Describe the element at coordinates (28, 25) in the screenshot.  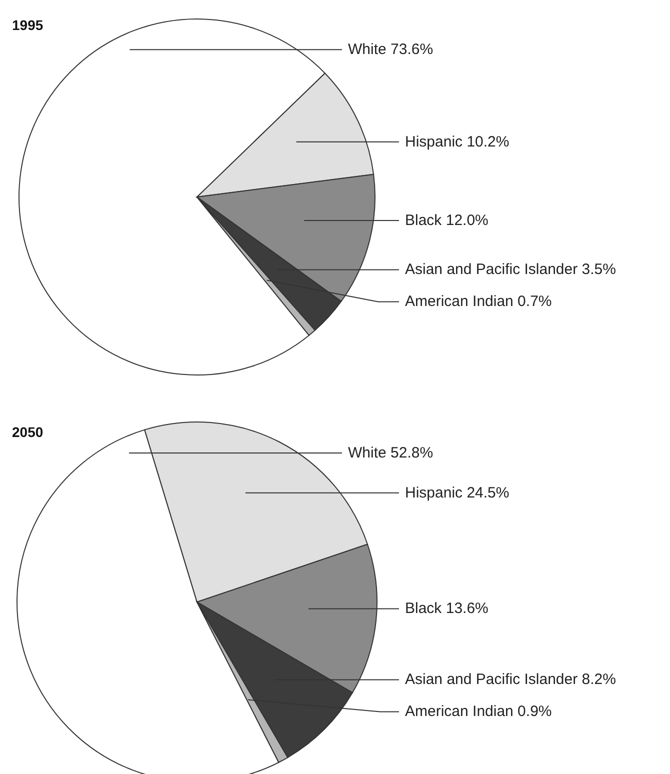
I see `chart-title: 1995` at that location.